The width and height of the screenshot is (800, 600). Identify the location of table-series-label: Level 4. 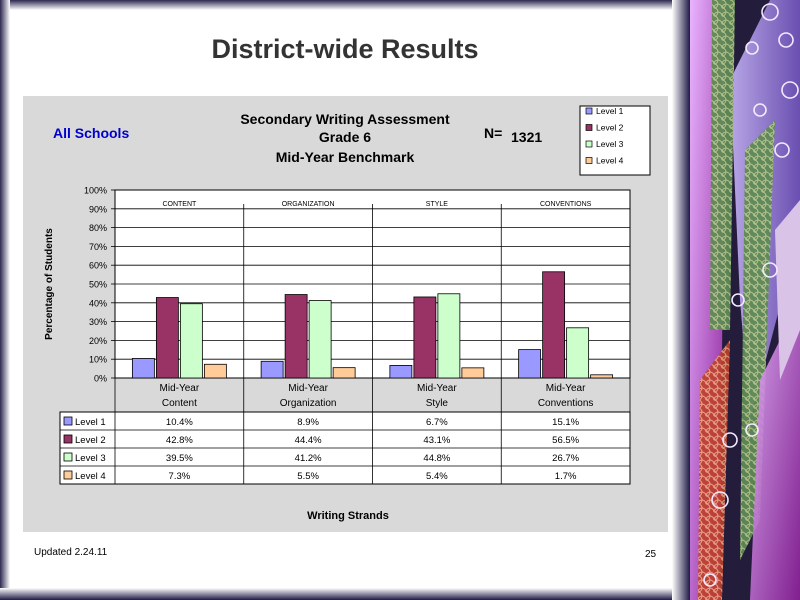
(90, 476).